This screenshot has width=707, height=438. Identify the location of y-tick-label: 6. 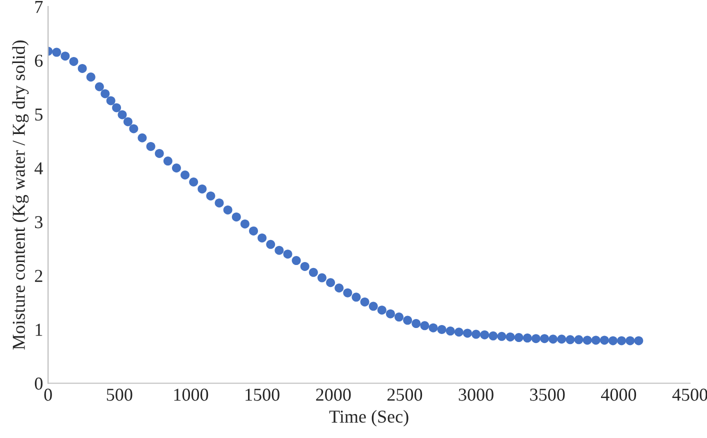
(38, 60).